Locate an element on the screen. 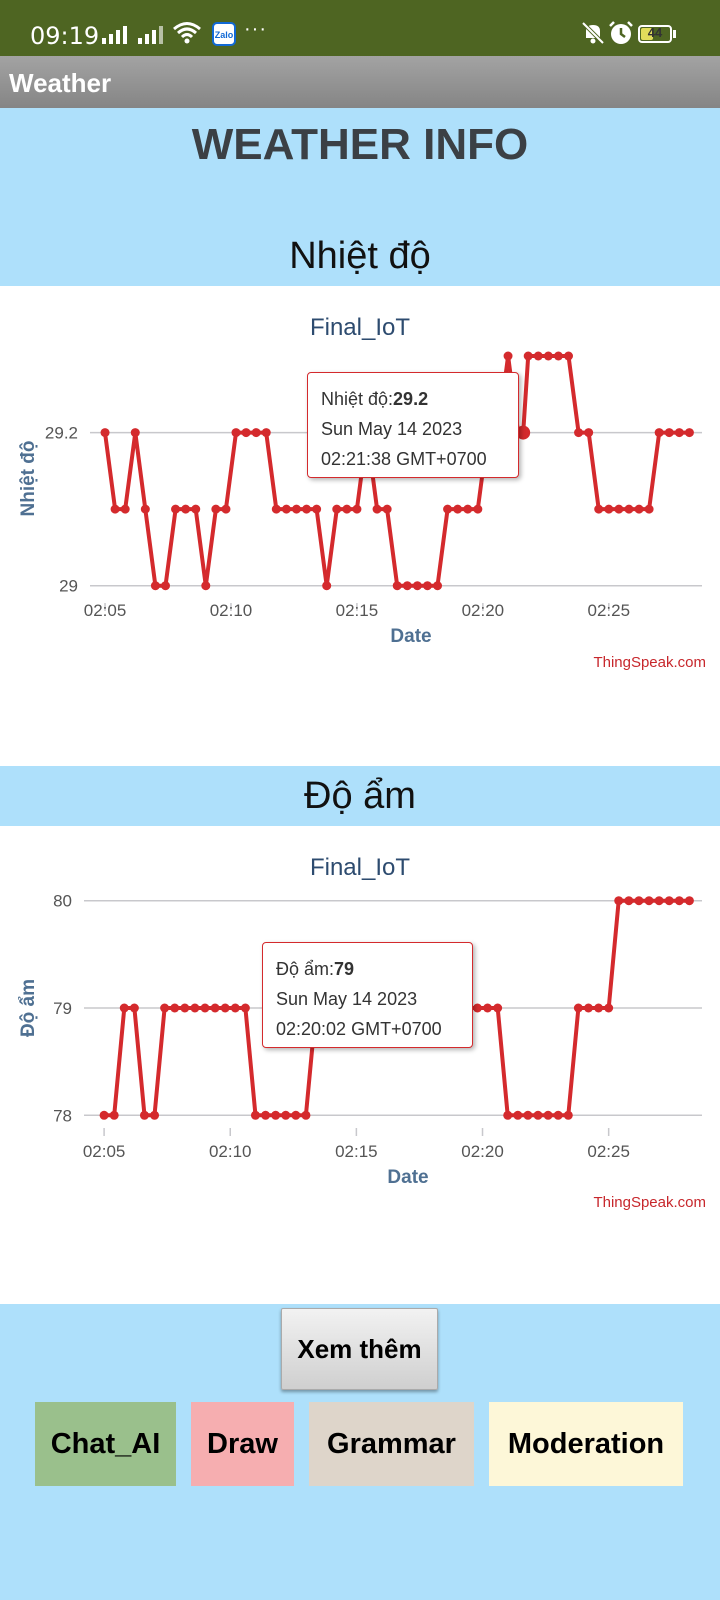  grammar-button: Grammar is located at coordinates (391, 1444).